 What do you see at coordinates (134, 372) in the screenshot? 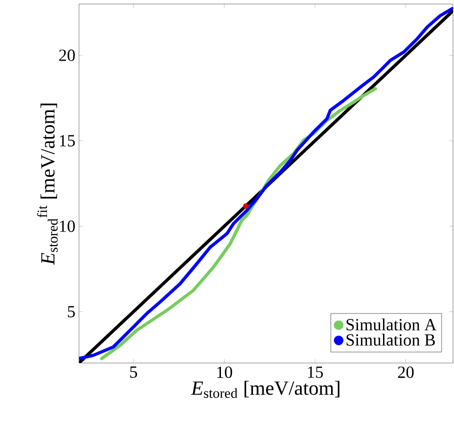
I see `x-tick-label: 5` at bounding box center [134, 372].